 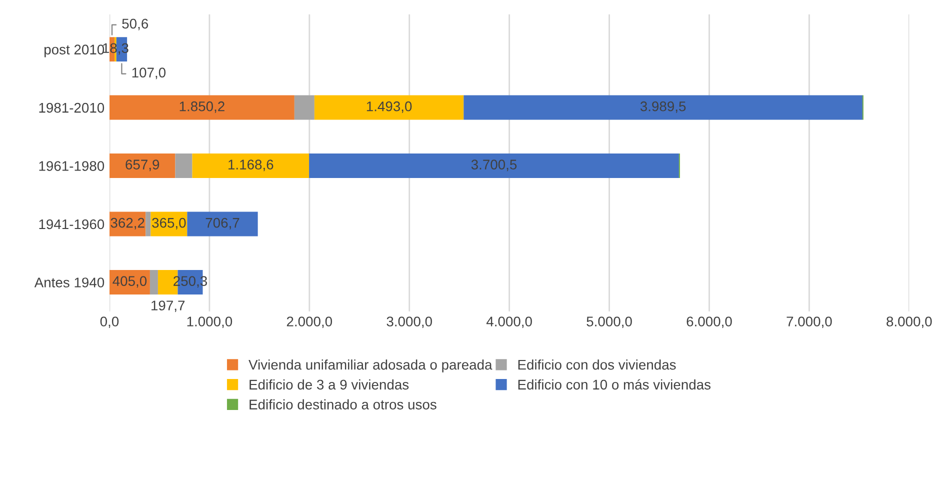 I want to click on data-label: 1.493,0, so click(x=389, y=107).